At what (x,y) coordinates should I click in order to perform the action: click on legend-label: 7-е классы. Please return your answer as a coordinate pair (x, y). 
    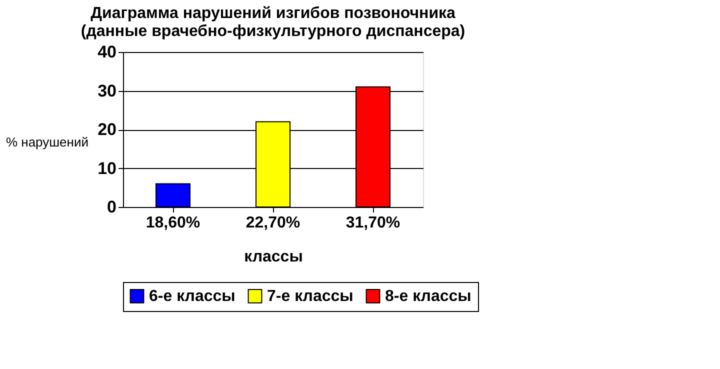
    Looking at the image, I should click on (310, 297).